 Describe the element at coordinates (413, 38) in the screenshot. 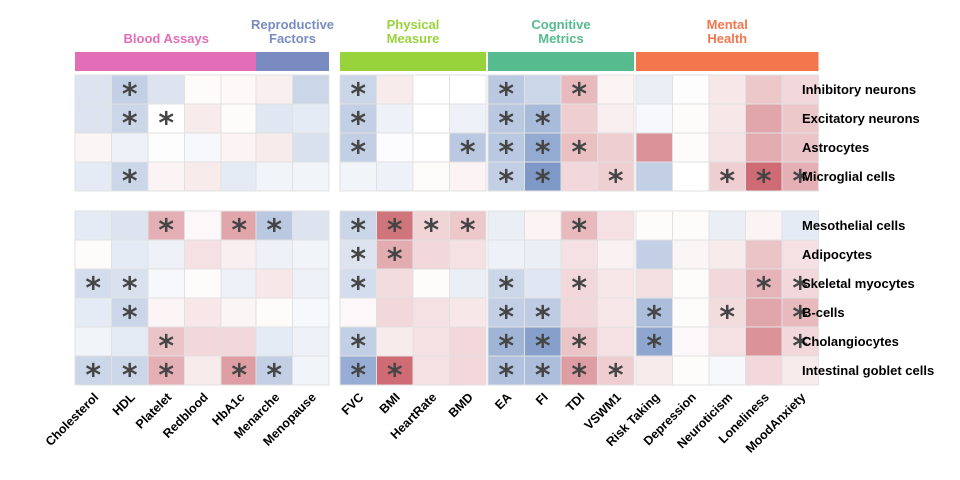

I see `group-title-line: Measure` at that location.